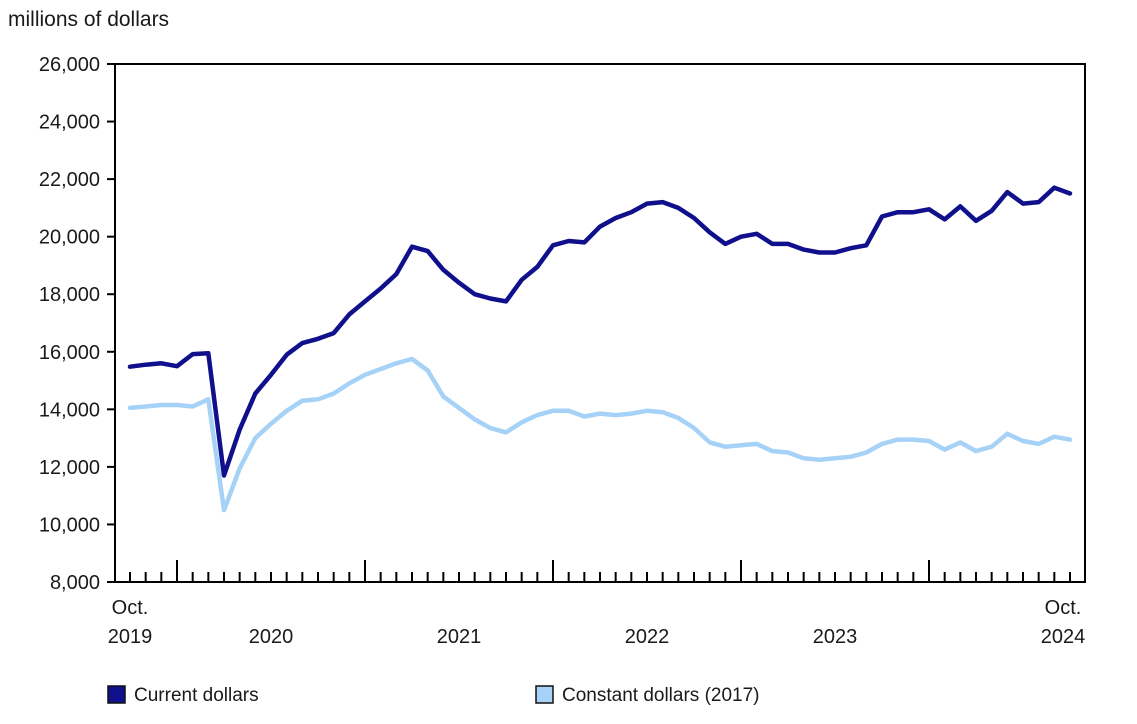 Image resolution: width=1137 pixels, height=724 pixels. Describe the element at coordinates (69, 123) in the screenshot. I see `y-tick-label: 24,000` at that location.